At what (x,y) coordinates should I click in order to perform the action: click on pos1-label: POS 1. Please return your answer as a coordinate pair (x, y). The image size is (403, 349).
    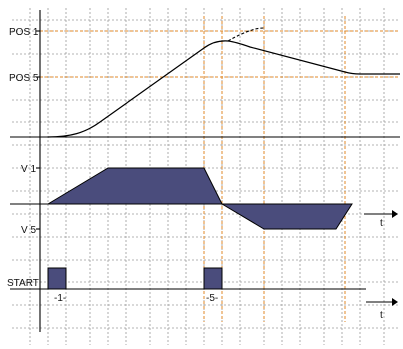
    Looking at the image, I should click on (24, 32).